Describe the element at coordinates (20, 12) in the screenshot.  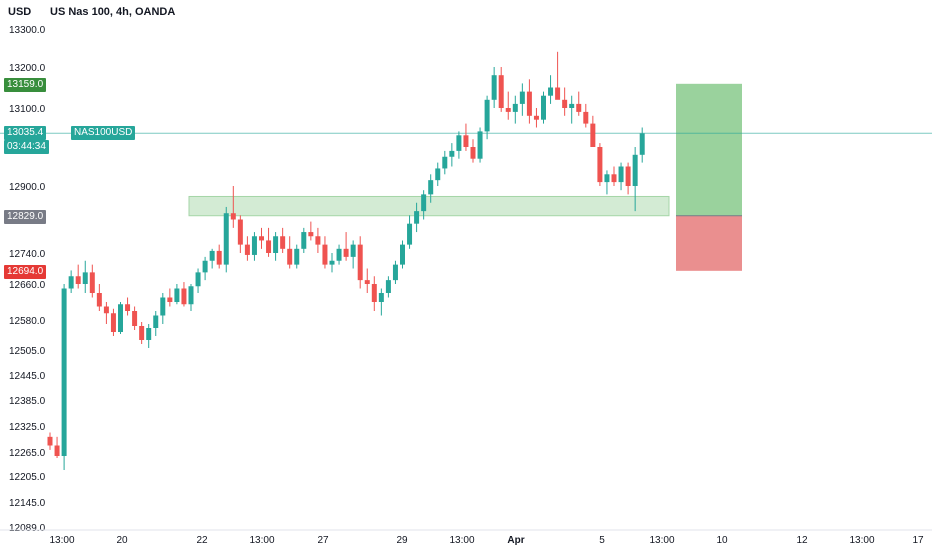
I see `currency-label: USD` at that location.